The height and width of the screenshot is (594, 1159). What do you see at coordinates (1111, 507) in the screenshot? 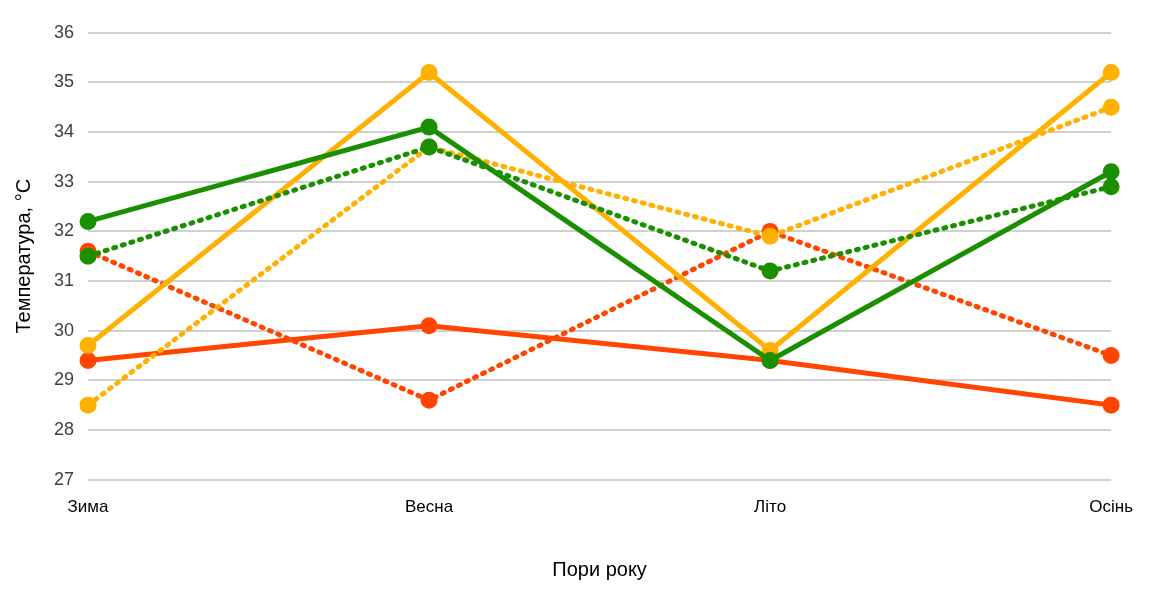
I see `x-tick-label: Осінь` at bounding box center [1111, 507].